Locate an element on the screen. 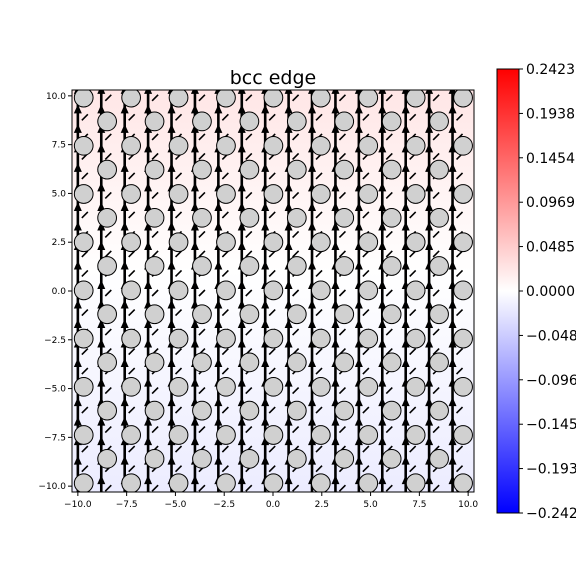 This screenshot has height=576, width=576. y-tick-label: −5.0 is located at coordinates (55, 390).